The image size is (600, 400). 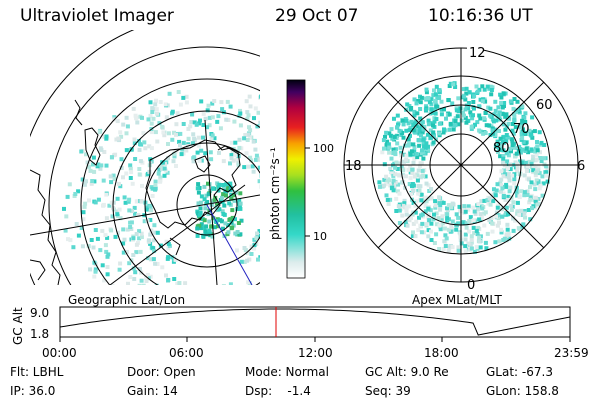 I want to click on altitude-xtick-2: 12:00, so click(x=315, y=353).